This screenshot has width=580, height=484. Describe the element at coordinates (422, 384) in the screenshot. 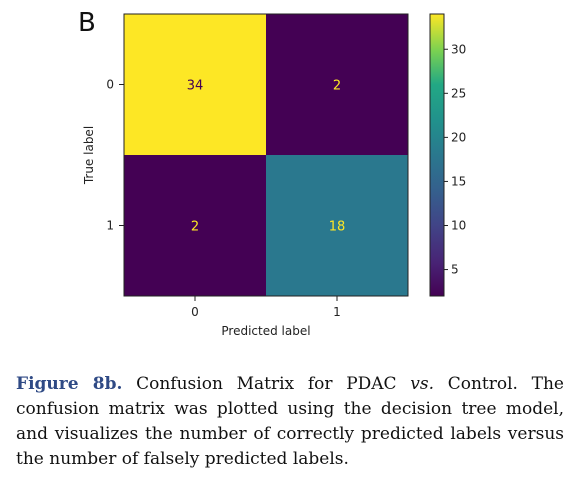

I see `caption-italic: vs.` at that location.